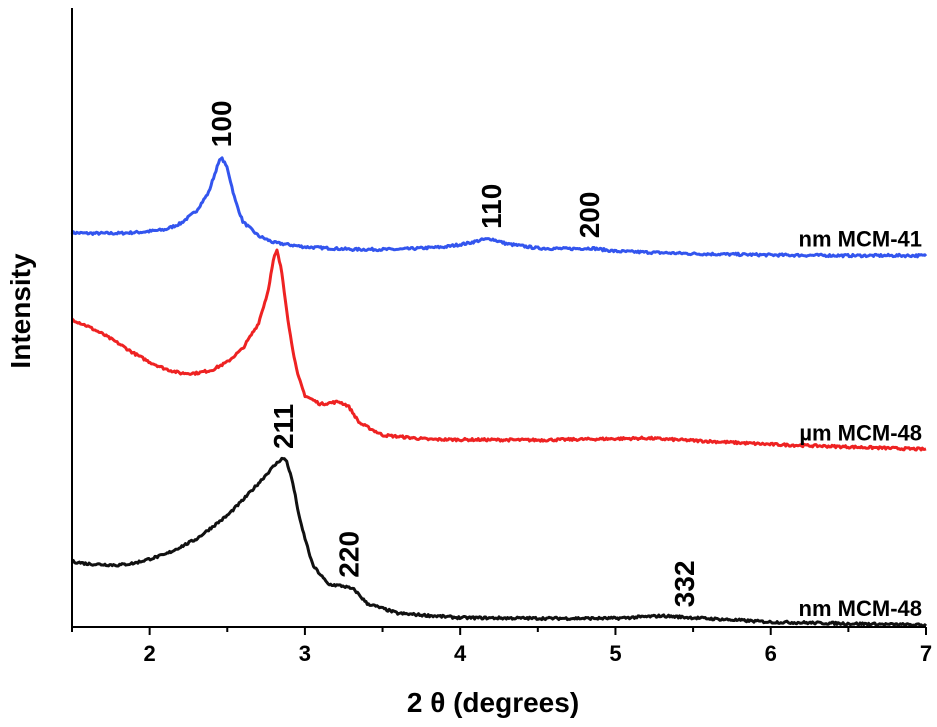 The height and width of the screenshot is (727, 937). Describe the element at coordinates (860, 608) in the screenshot. I see `series-label-3: nm MCM-48` at that location.